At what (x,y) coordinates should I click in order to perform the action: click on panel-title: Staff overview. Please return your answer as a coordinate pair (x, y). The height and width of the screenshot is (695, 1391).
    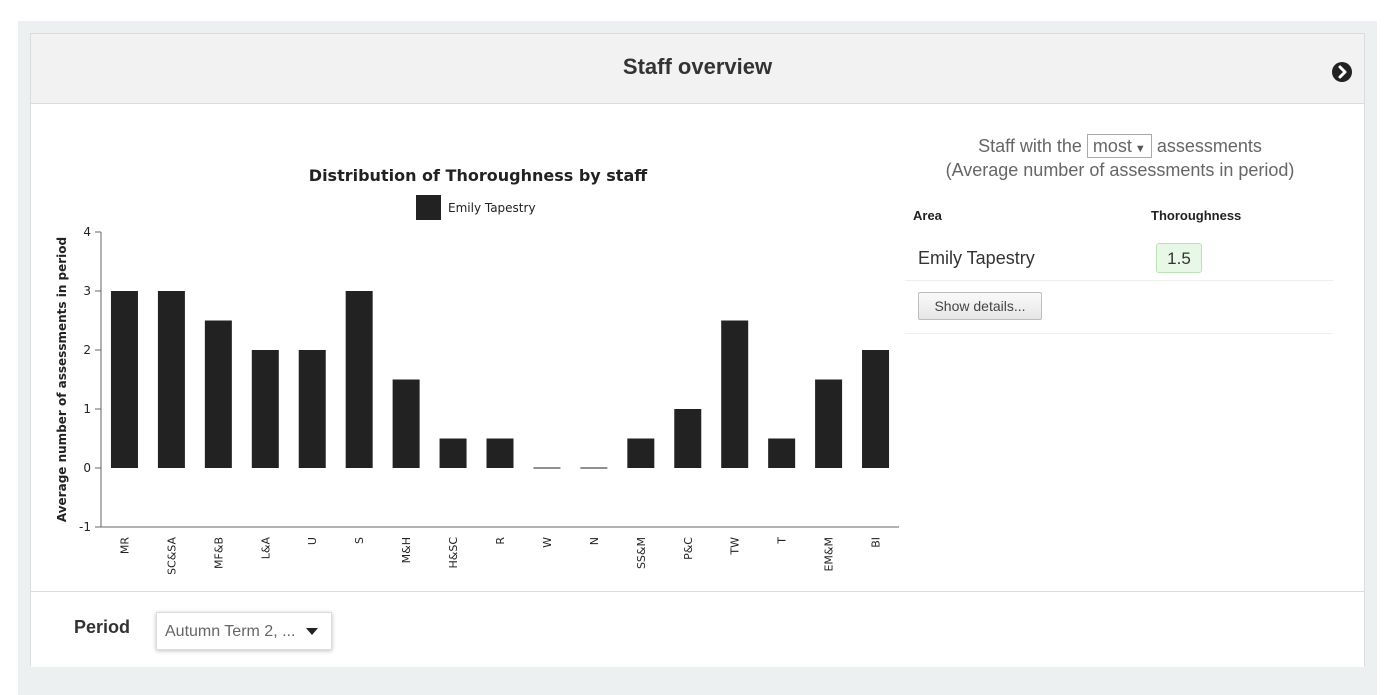
    Looking at the image, I should click on (697, 66).